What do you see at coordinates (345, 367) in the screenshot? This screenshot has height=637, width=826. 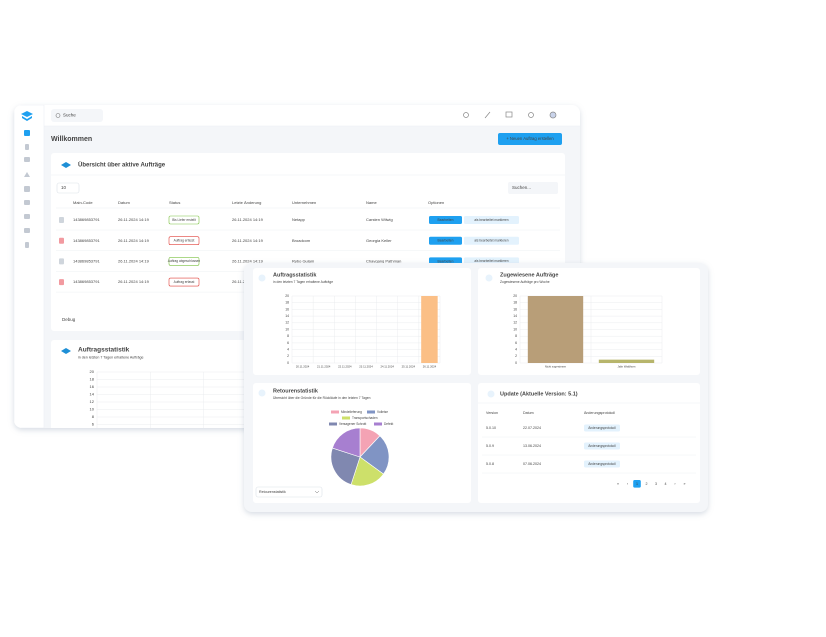 I see `x-tick-label: 22.11.2024` at bounding box center [345, 367].